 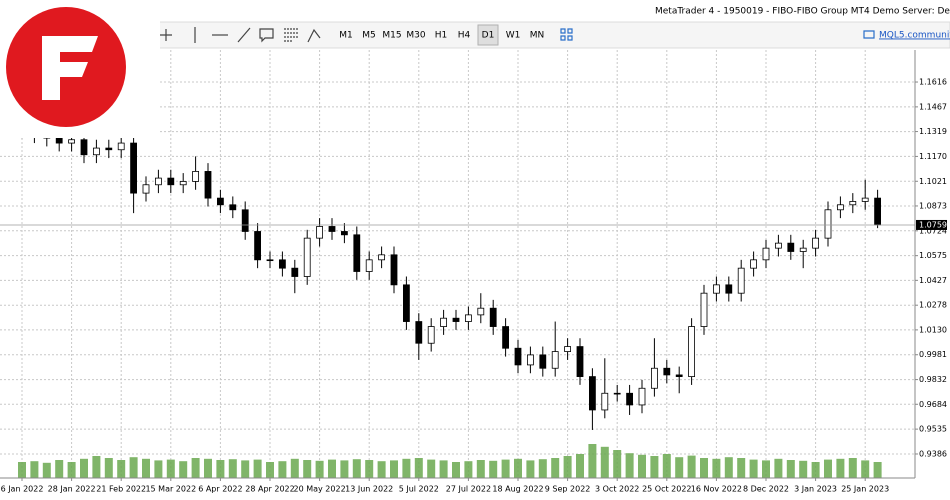 What do you see at coordinates (266, 35) in the screenshot?
I see `text-tool` at bounding box center [266, 35].